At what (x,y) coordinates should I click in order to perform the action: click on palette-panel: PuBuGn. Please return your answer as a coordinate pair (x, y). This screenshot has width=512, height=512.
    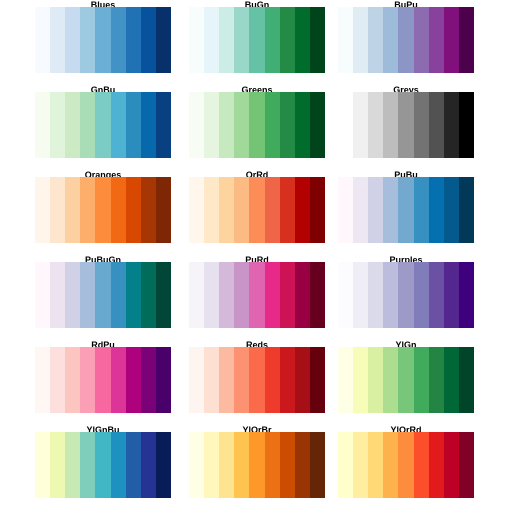
    Looking at the image, I should click on (103, 291).